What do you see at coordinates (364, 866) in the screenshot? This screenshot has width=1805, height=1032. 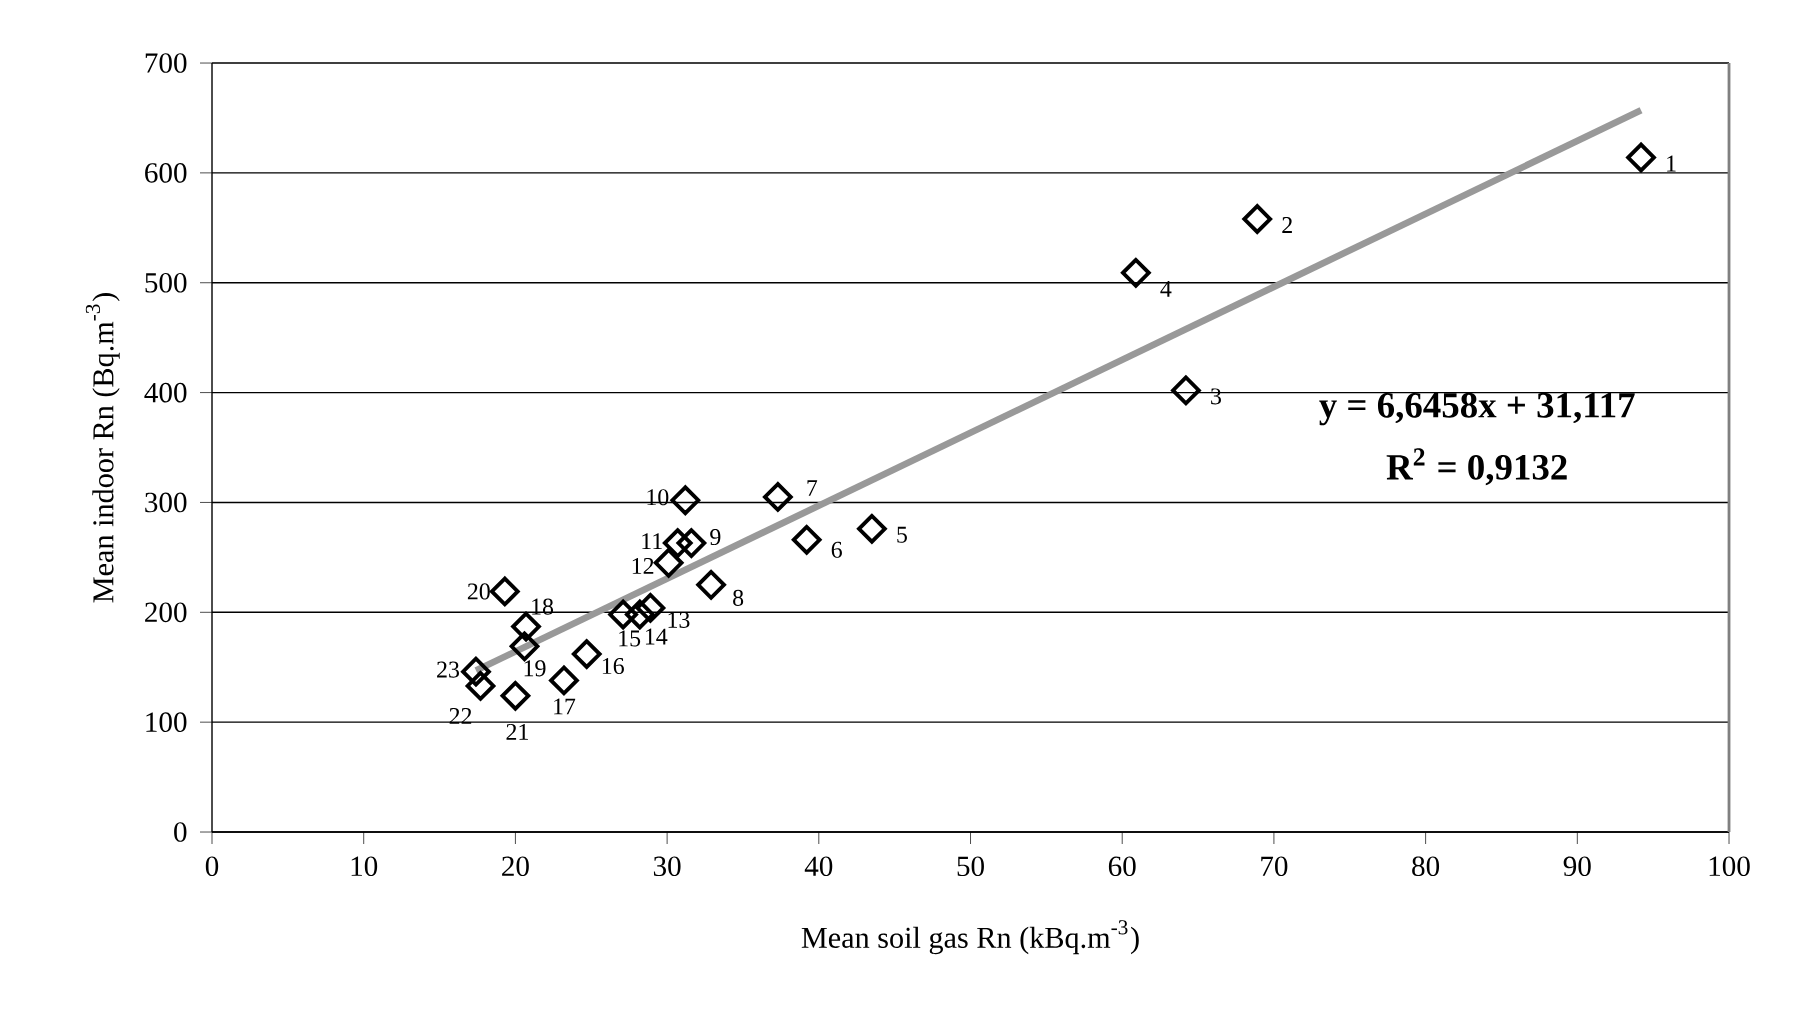 I see `x-tick-label: 10` at bounding box center [364, 866].